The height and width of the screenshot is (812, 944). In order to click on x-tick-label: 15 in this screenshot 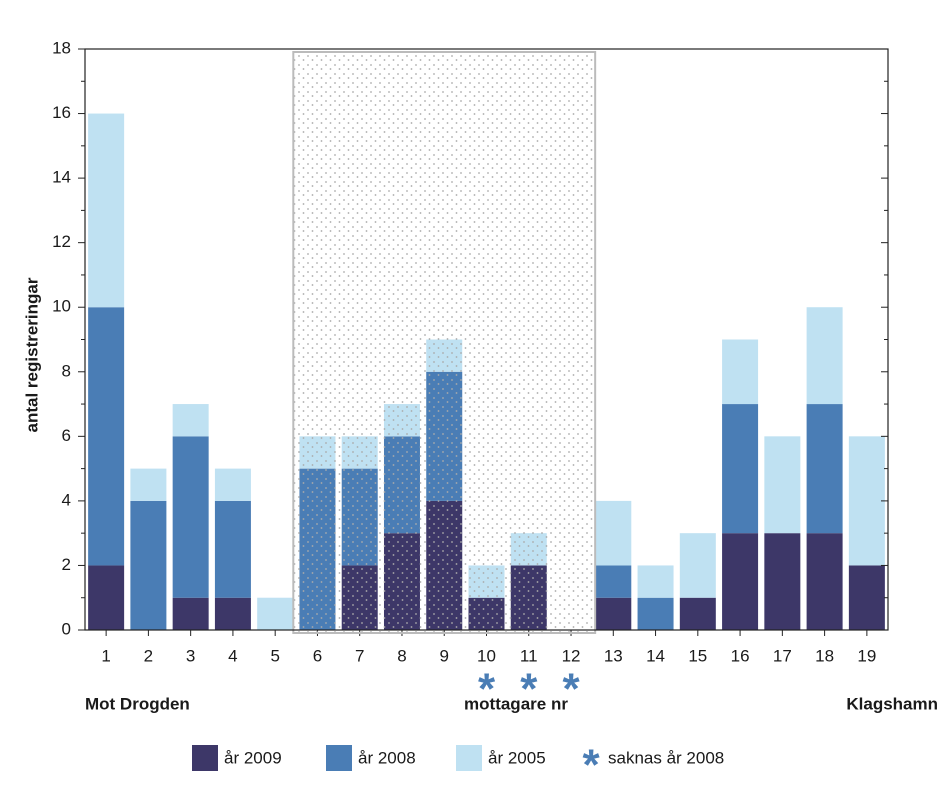, I will do `click(697, 655)`.